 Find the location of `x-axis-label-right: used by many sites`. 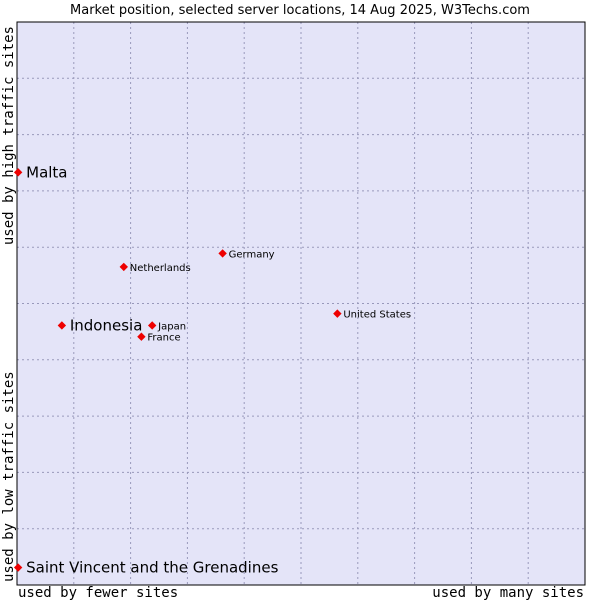

x-axis-label-right: used by many sites is located at coordinates (508, 592).